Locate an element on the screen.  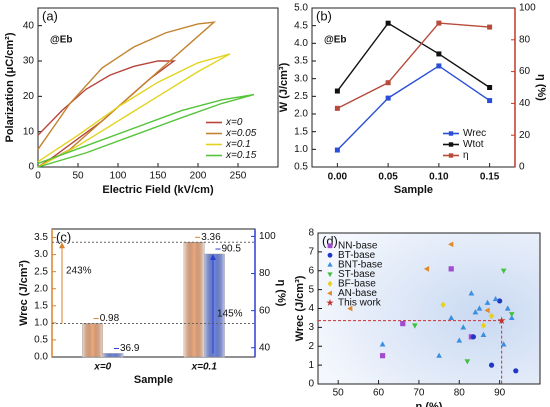
x-tick-label: 60 is located at coordinates (379, 393).